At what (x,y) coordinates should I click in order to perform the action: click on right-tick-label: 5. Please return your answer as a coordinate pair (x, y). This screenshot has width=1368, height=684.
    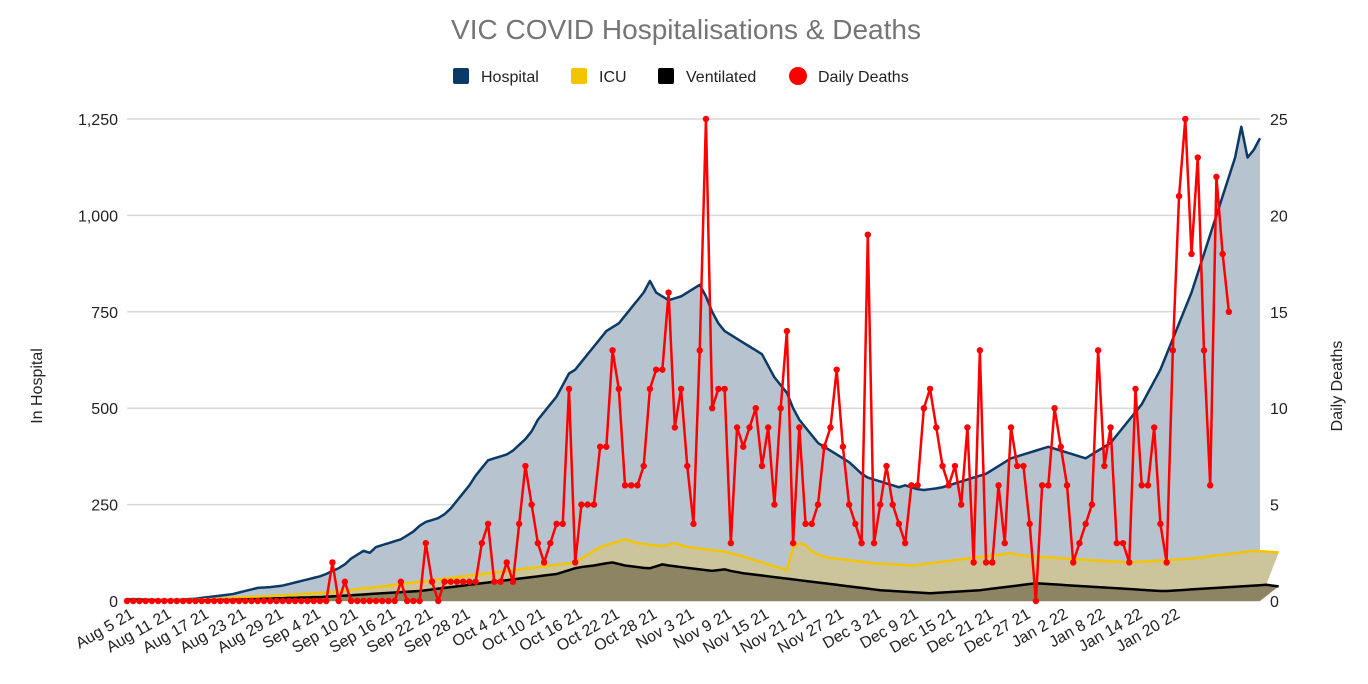
    Looking at the image, I should click on (1274, 506).